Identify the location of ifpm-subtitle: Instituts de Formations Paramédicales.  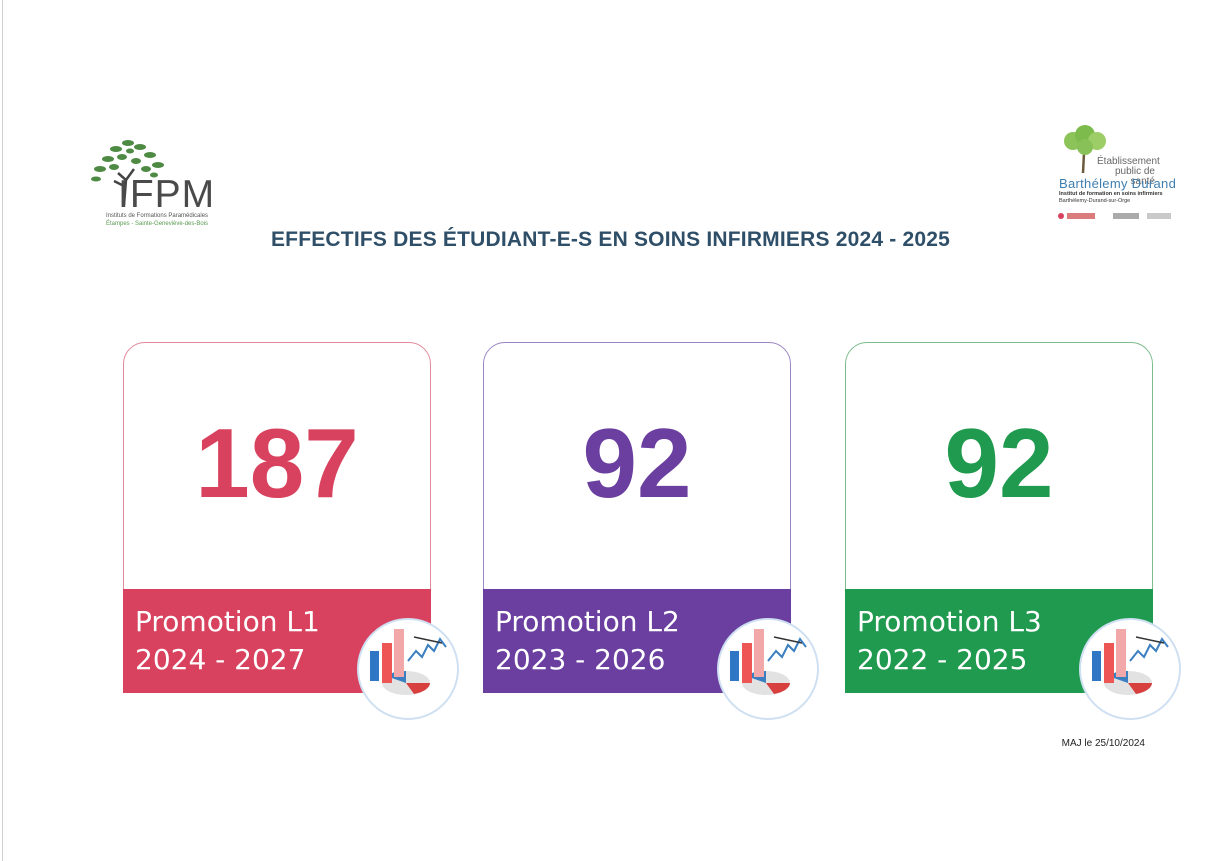
(157, 216).